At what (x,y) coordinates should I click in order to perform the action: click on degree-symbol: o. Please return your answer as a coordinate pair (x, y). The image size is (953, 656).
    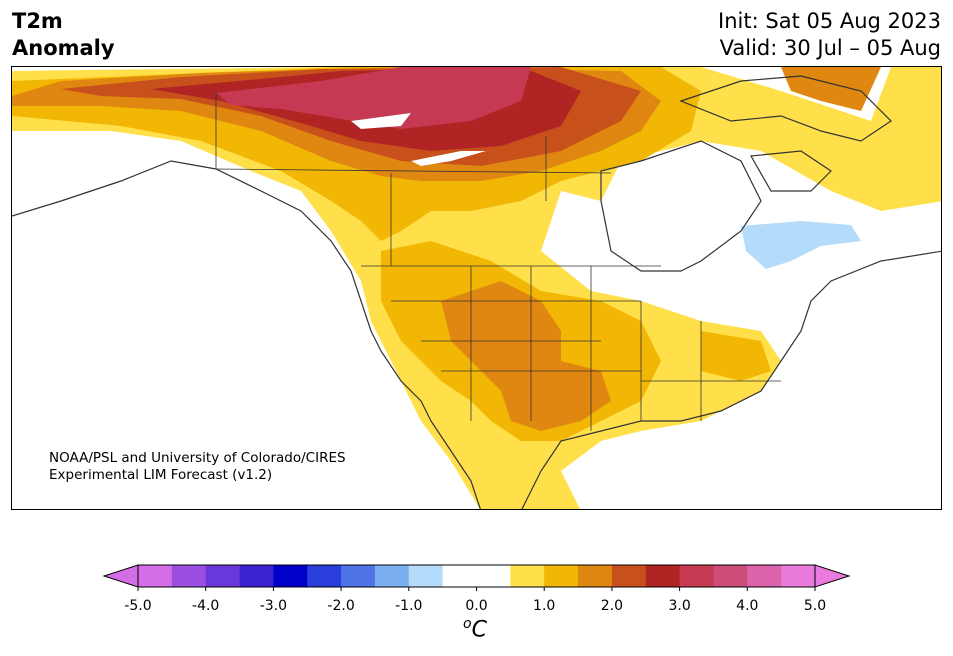
    Looking at the image, I should click on (467, 624).